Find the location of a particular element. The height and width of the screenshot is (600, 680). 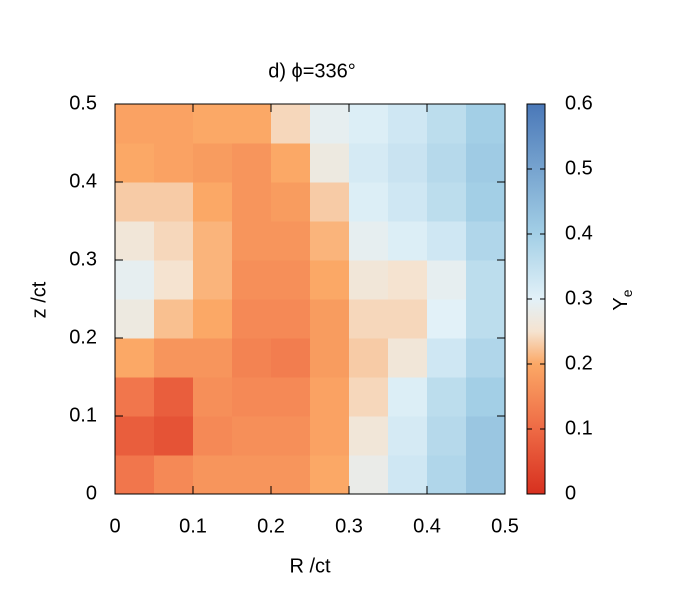

y-tick-label: 0.3 is located at coordinates (83, 259).